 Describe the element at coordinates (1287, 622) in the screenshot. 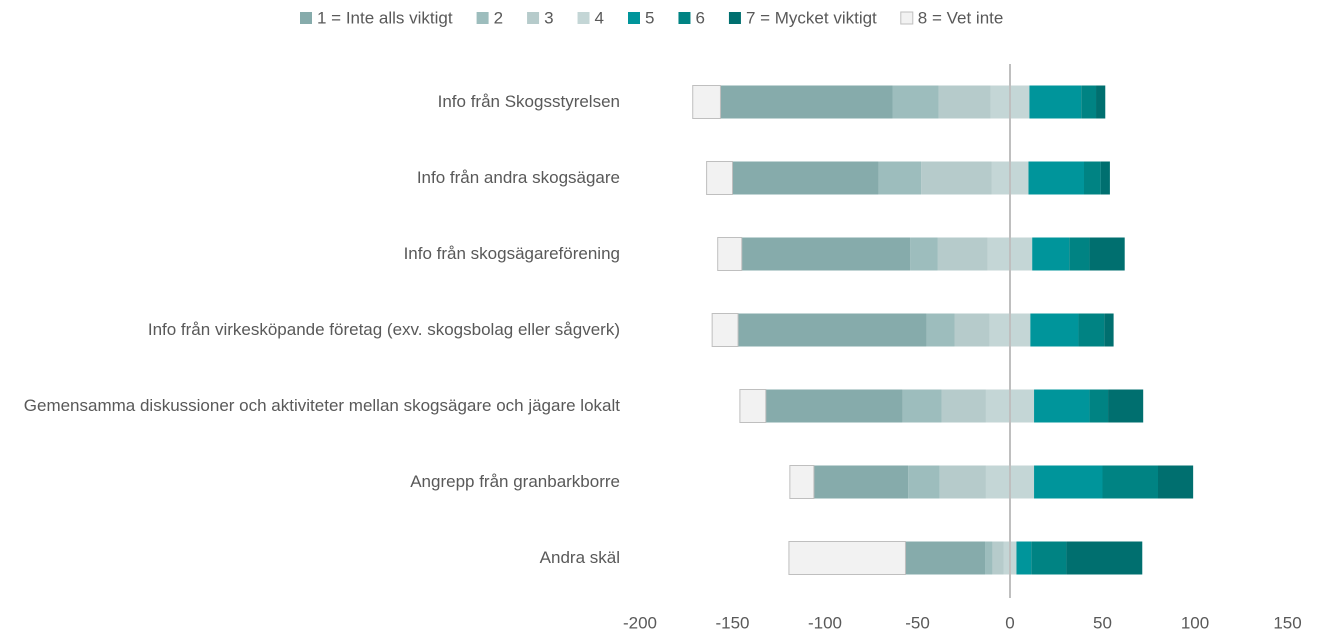

I see `x-tick-label: 150` at that location.